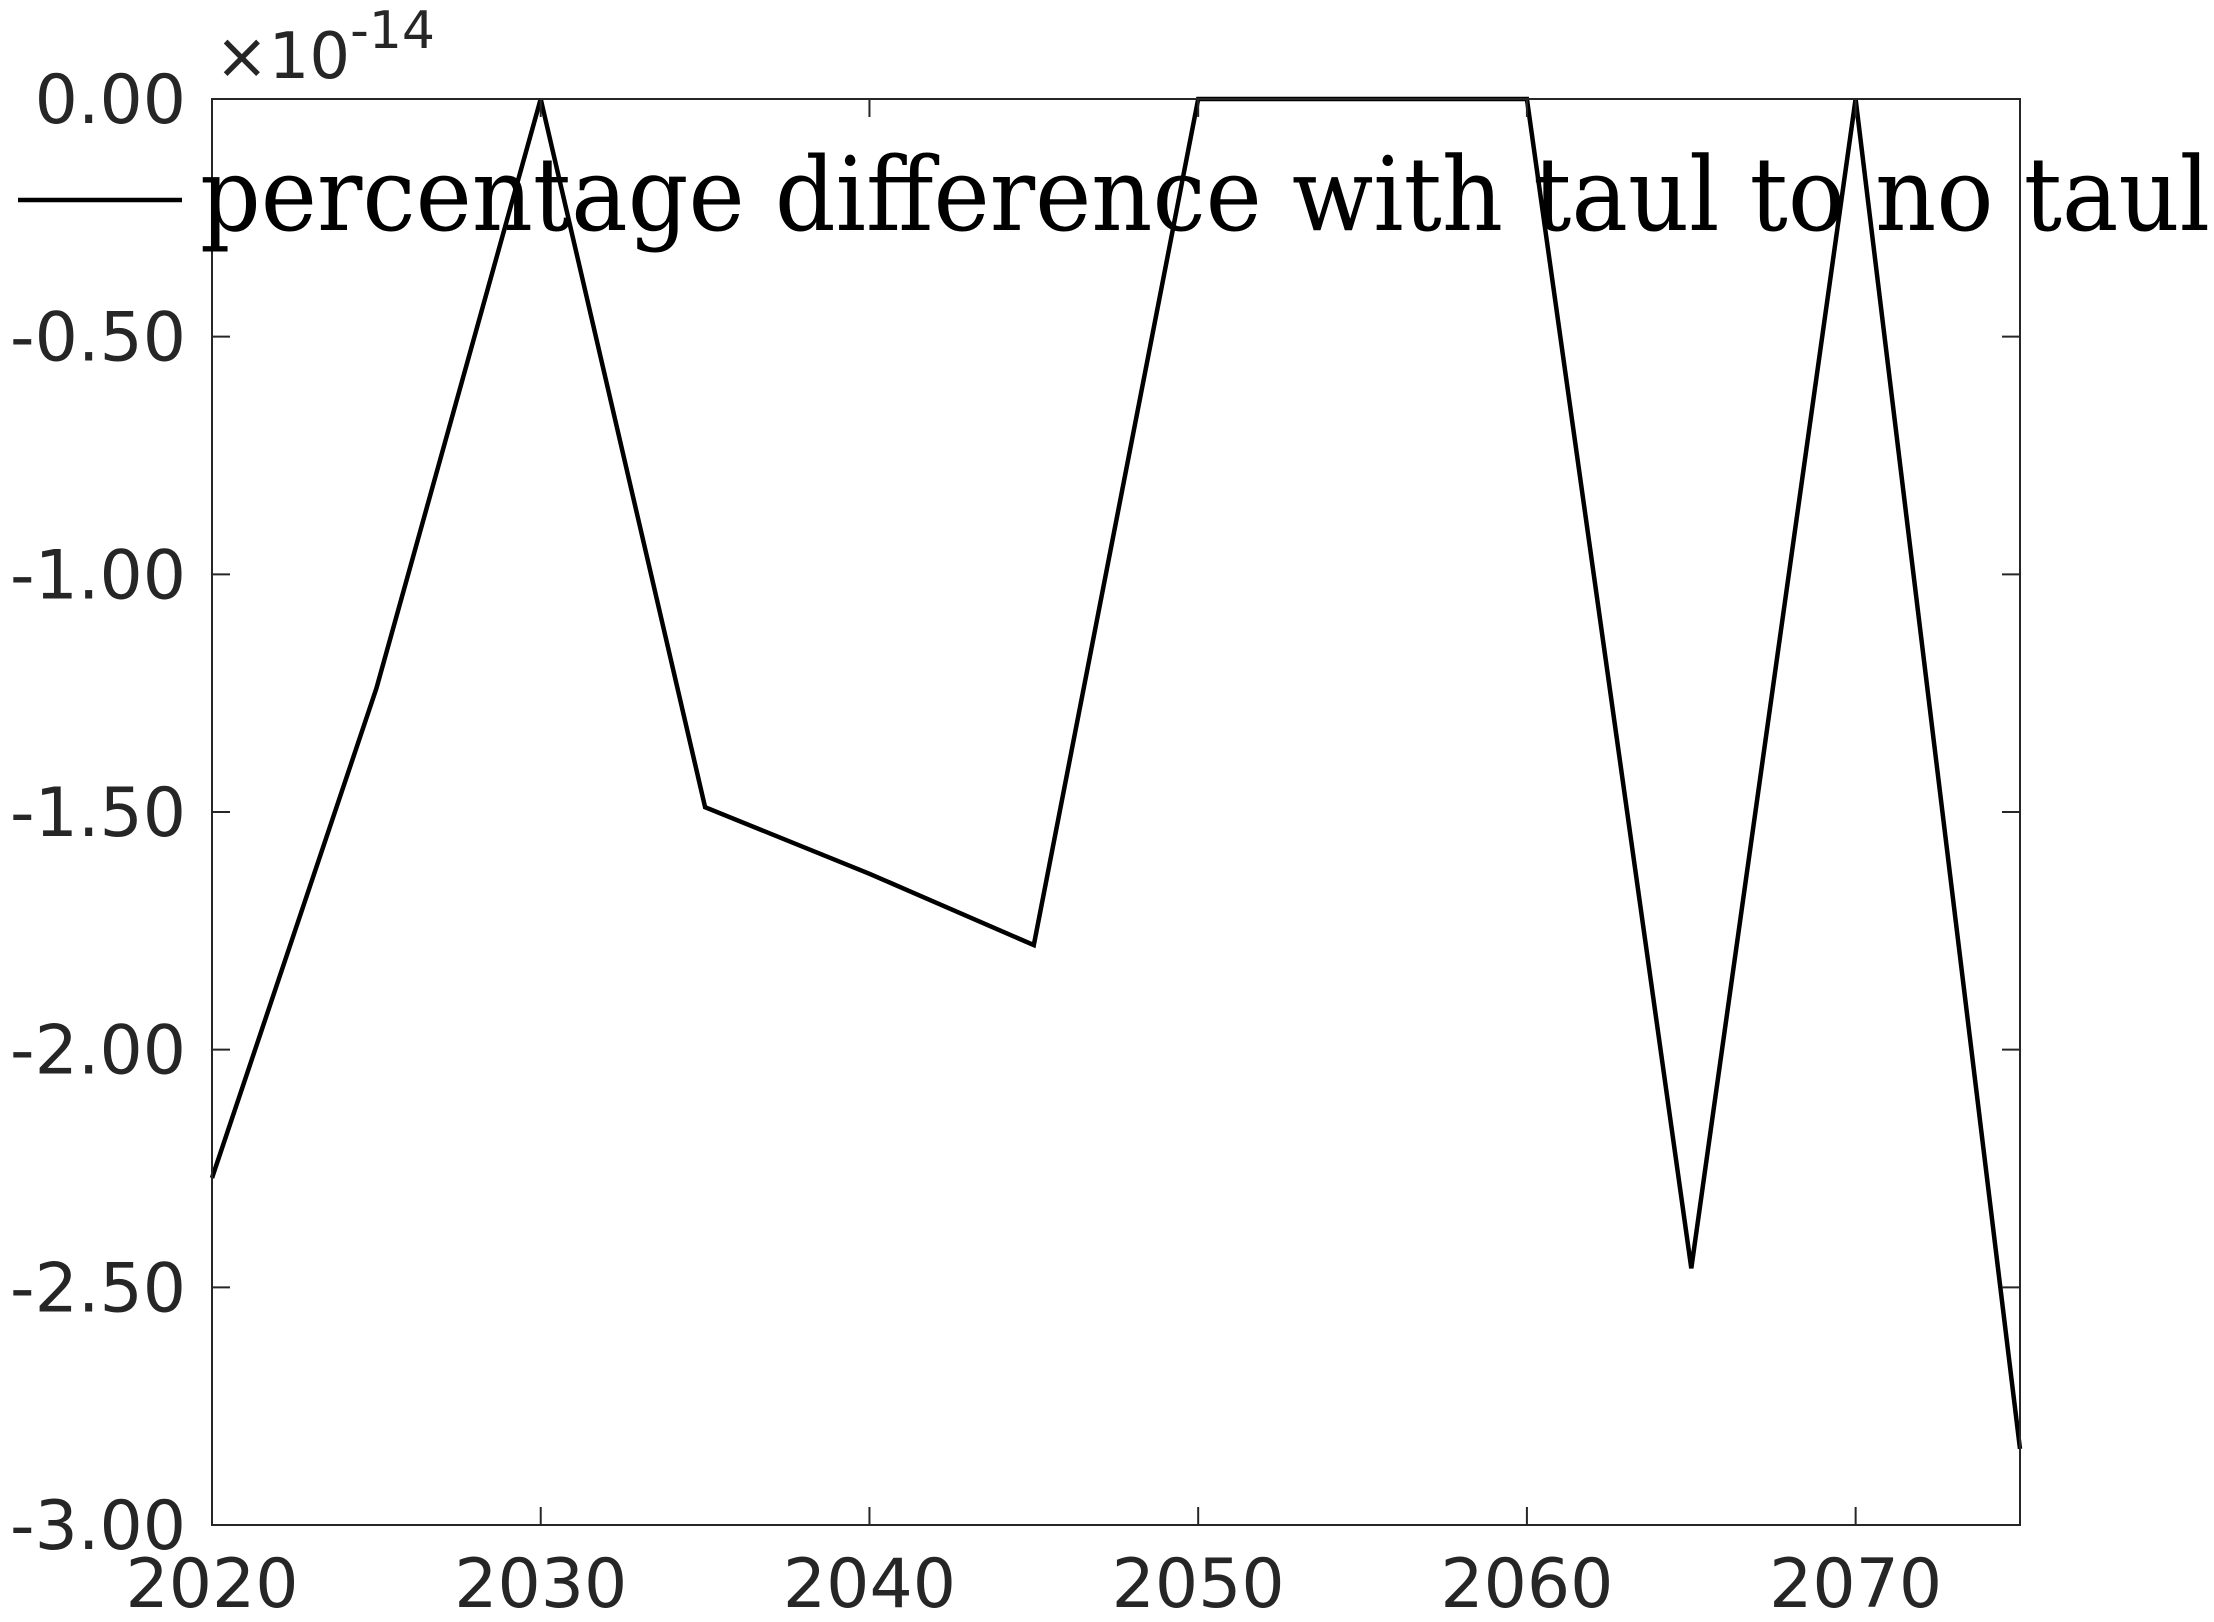  What do you see at coordinates (1198, 1583) in the screenshot?
I see `x-tick-label: 2050` at bounding box center [1198, 1583].